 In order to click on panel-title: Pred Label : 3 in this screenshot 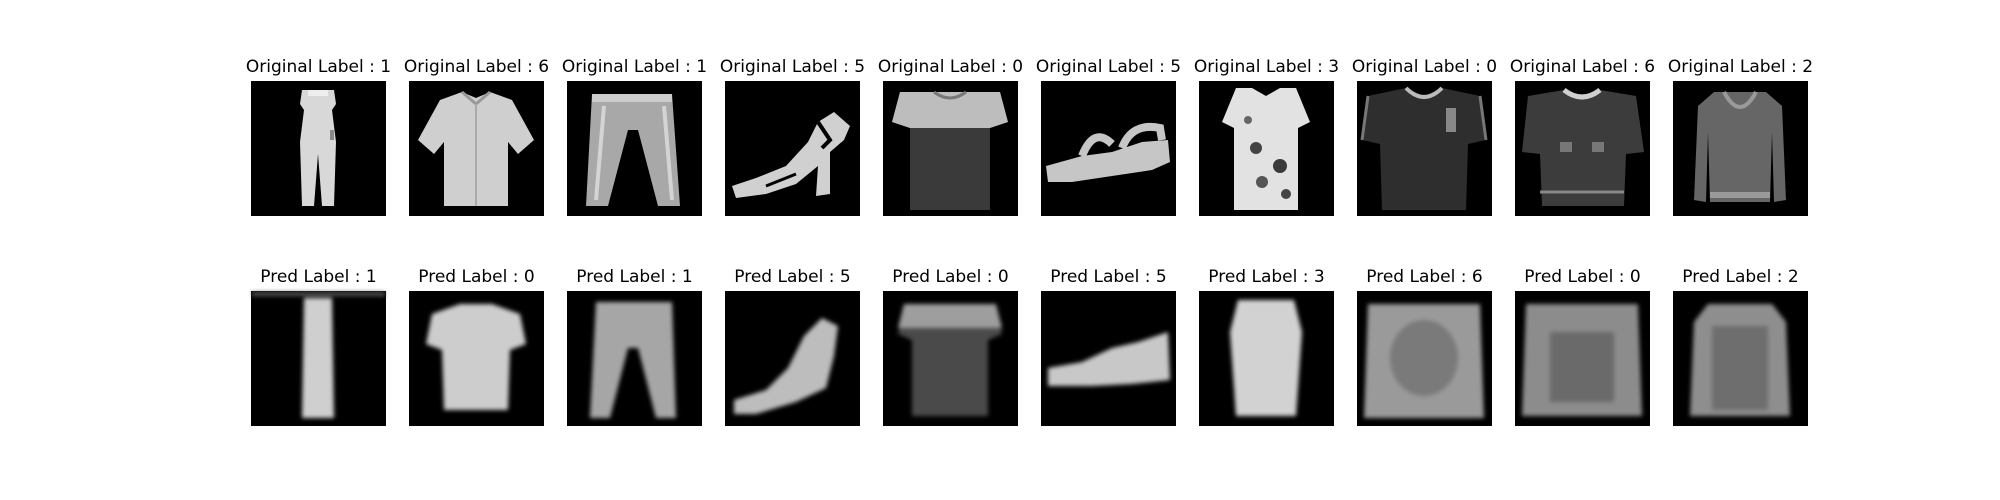, I will do `click(1266, 277)`.